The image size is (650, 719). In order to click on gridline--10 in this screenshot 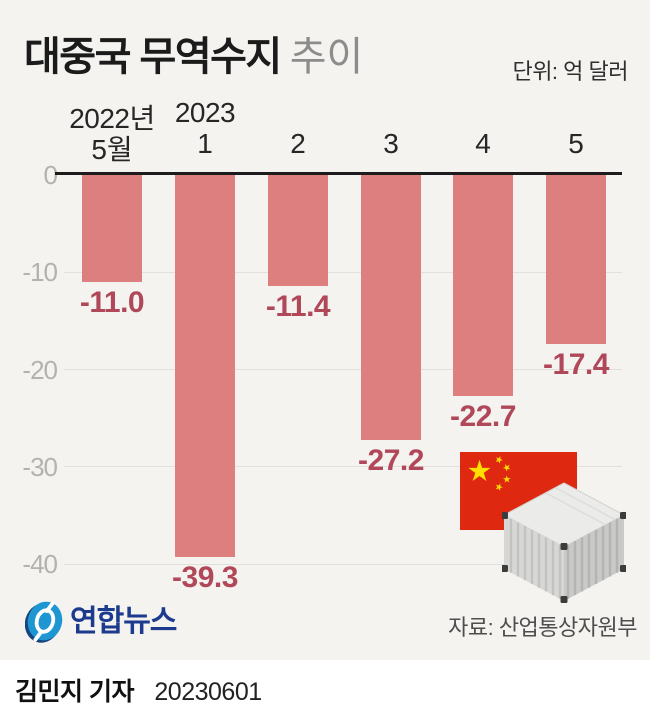, I will do `click(343, 272)`.